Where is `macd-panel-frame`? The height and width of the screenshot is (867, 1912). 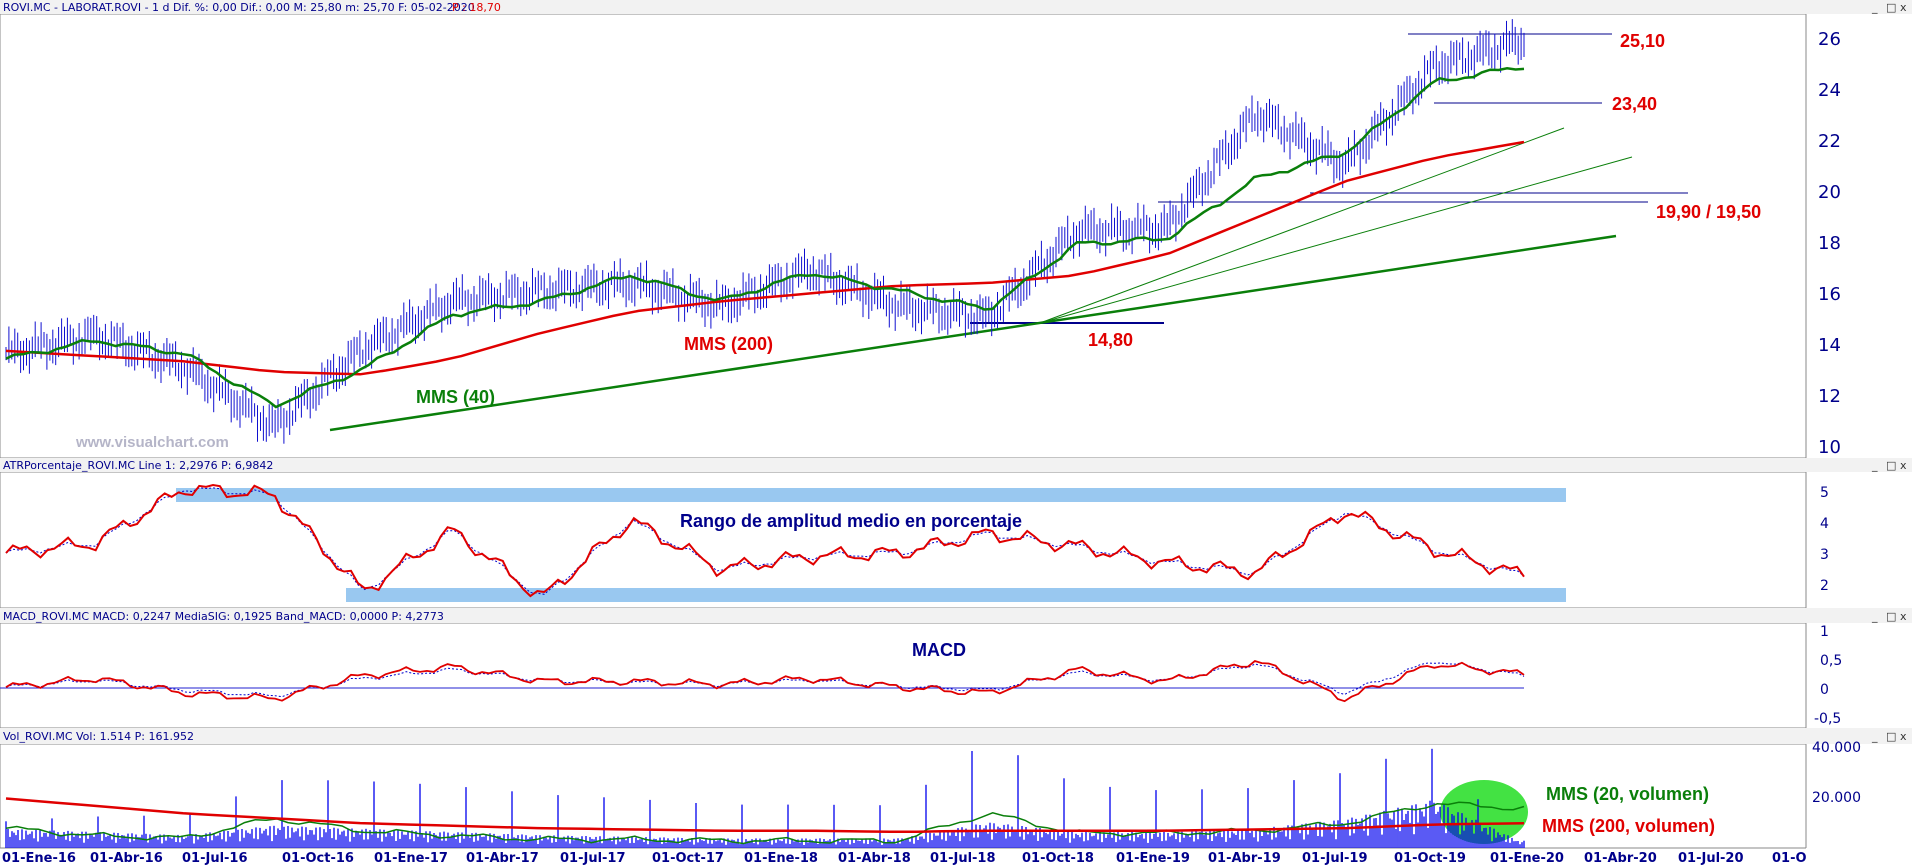
macd-panel-frame is located at coordinates (903, 675).